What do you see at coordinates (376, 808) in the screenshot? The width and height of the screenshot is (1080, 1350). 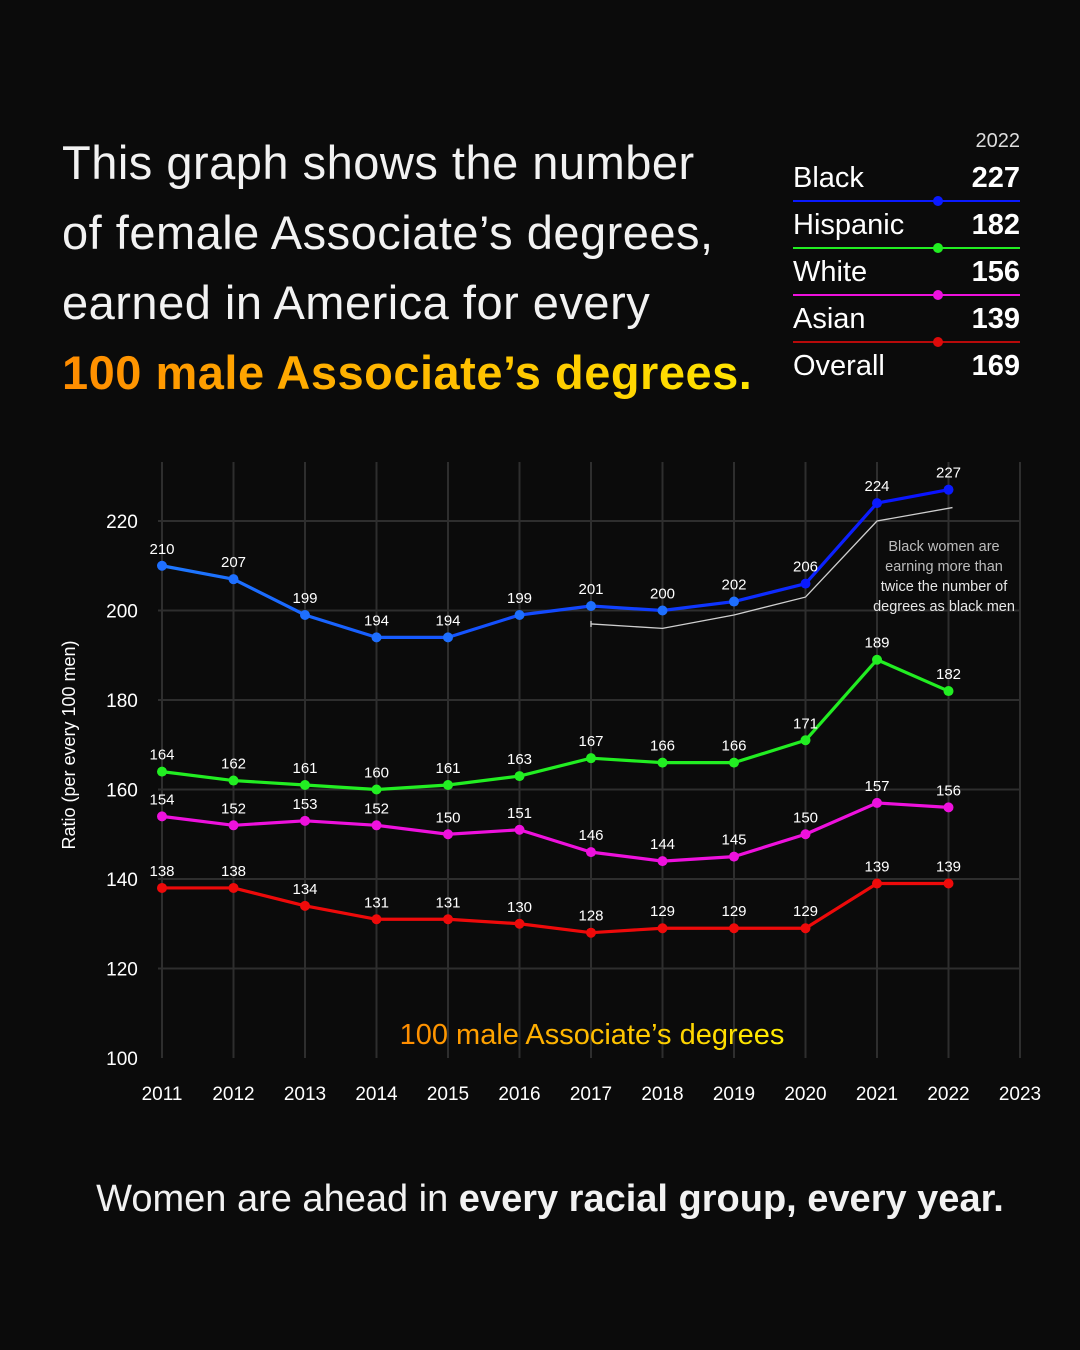 I see `data-label: 152` at bounding box center [376, 808].